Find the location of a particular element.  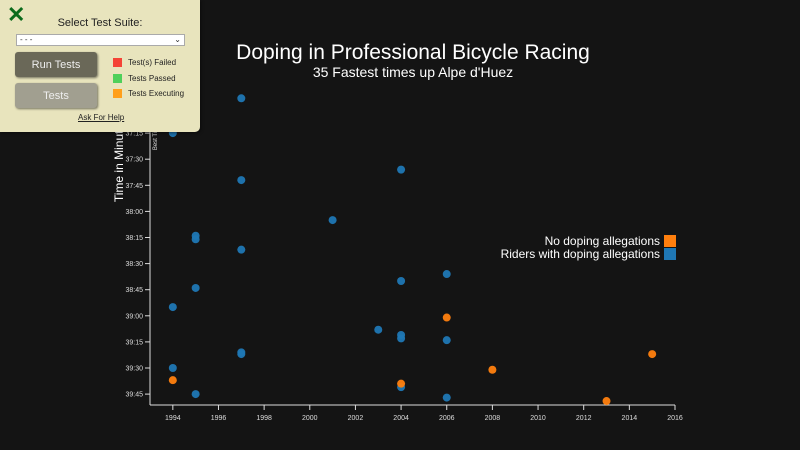

y-tick-label: 39:30 is located at coordinates (134, 369).